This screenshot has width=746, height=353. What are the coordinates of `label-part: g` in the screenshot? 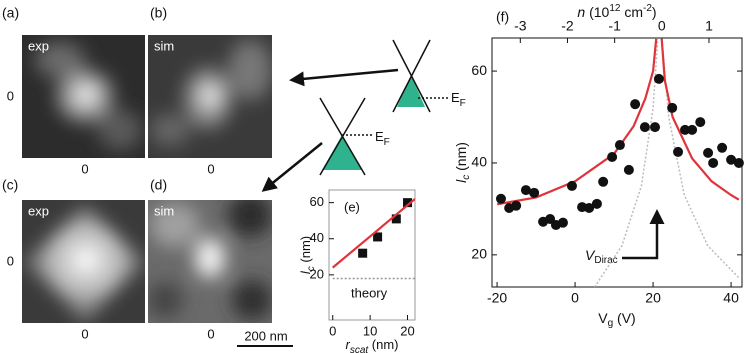 It's located at (611, 323).